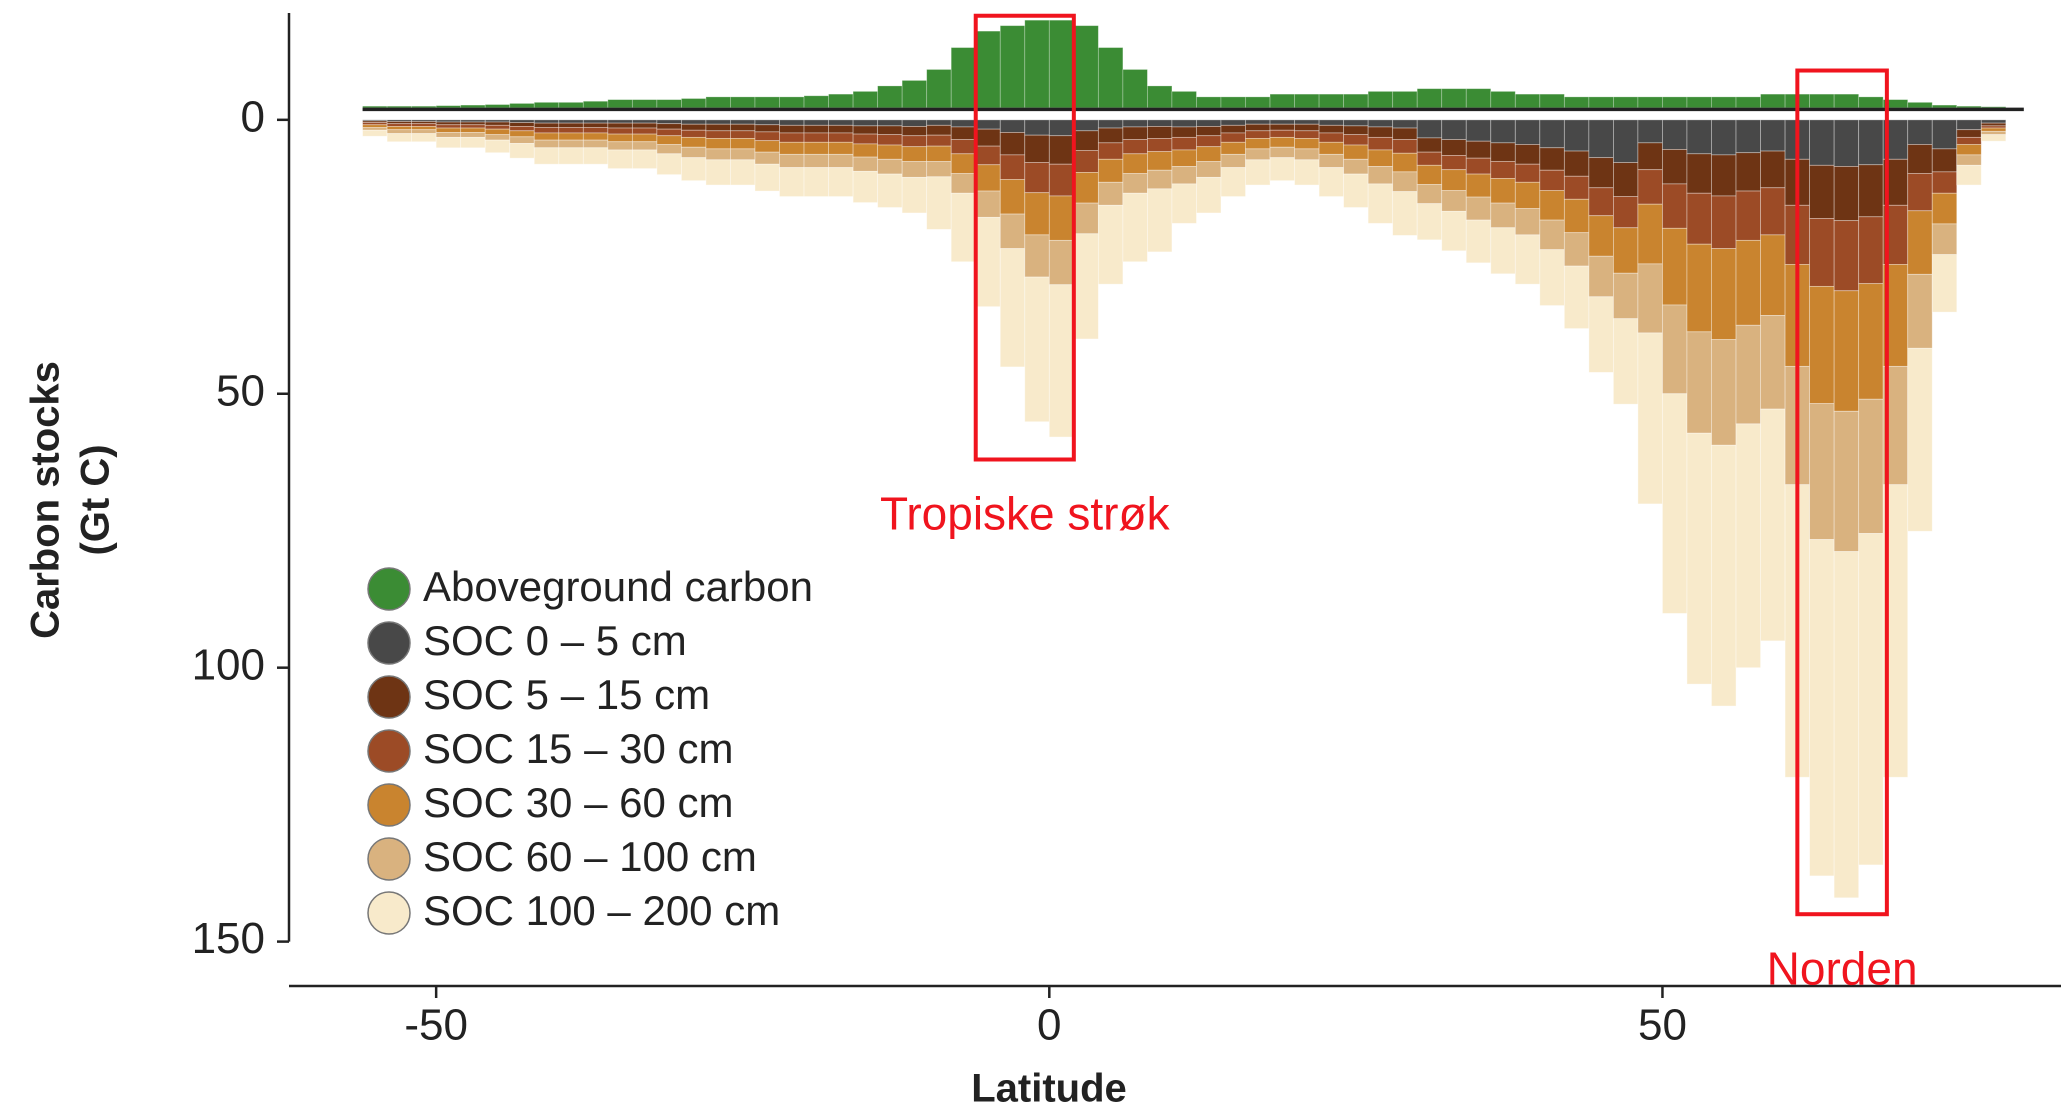 Image resolution: width=2061 pixels, height=1115 pixels. Describe the element at coordinates (1842, 968) in the screenshot. I see `annotation: Norden` at that location.